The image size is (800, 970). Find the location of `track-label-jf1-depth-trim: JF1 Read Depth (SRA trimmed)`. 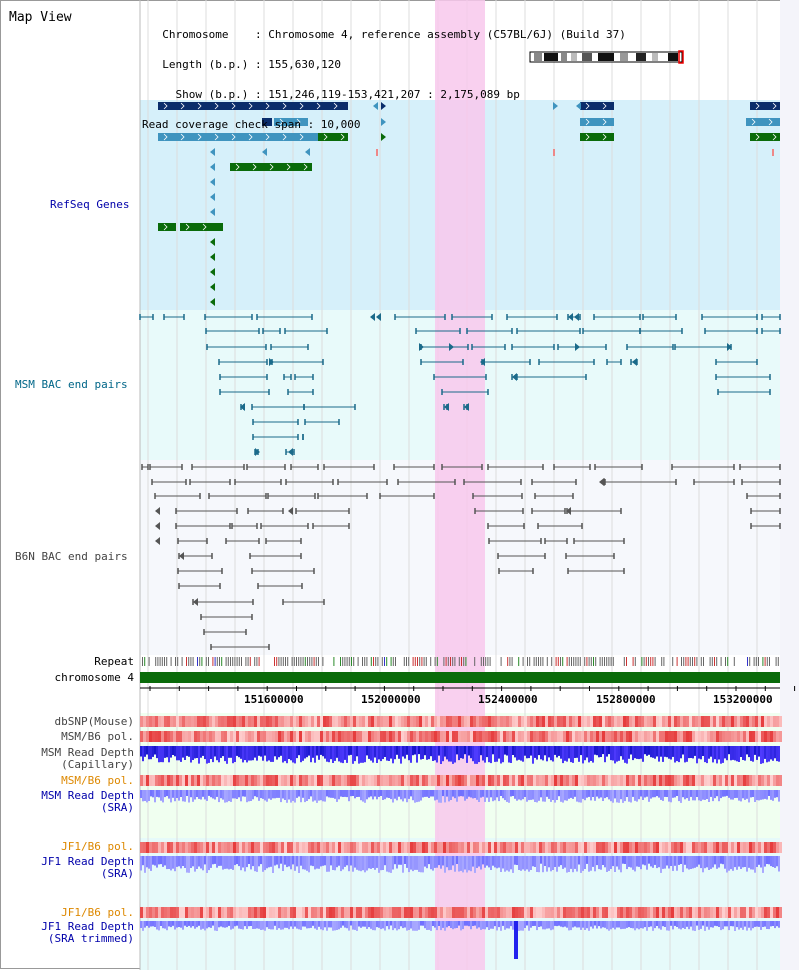

track-label-jf1-depth-trim: JF1 Read Depth (SRA trimmed) is located at coordinates (87, 933).